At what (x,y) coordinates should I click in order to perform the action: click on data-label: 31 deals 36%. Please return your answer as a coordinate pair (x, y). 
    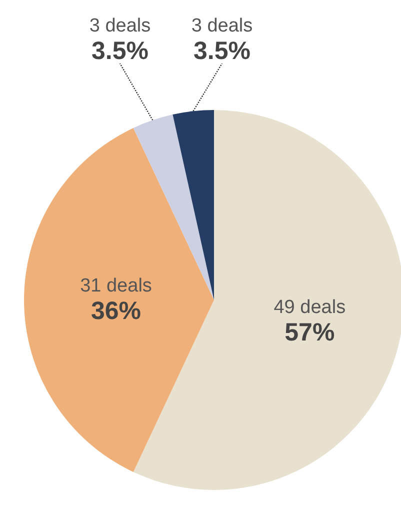
    Looking at the image, I should click on (116, 300).